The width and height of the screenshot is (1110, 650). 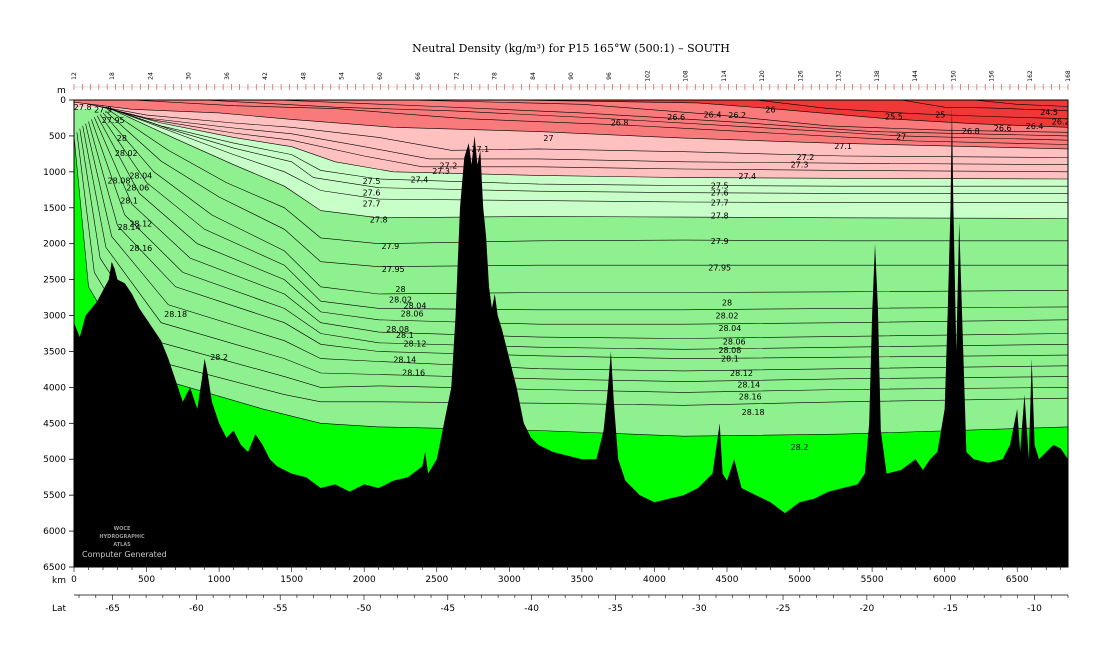 I want to click on station-label: 60, so click(x=380, y=76).